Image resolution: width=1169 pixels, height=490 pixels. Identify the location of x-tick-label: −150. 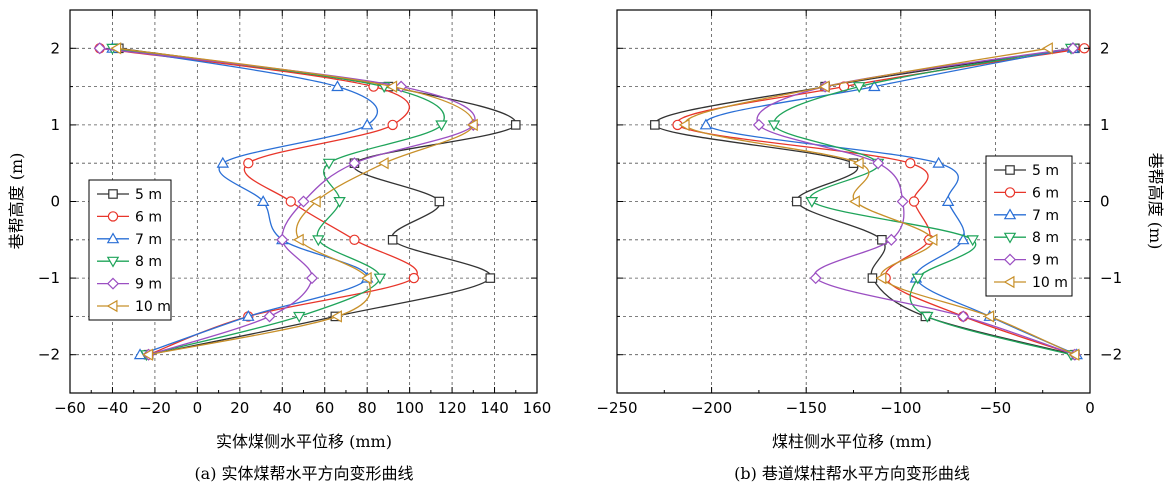
(806, 408).